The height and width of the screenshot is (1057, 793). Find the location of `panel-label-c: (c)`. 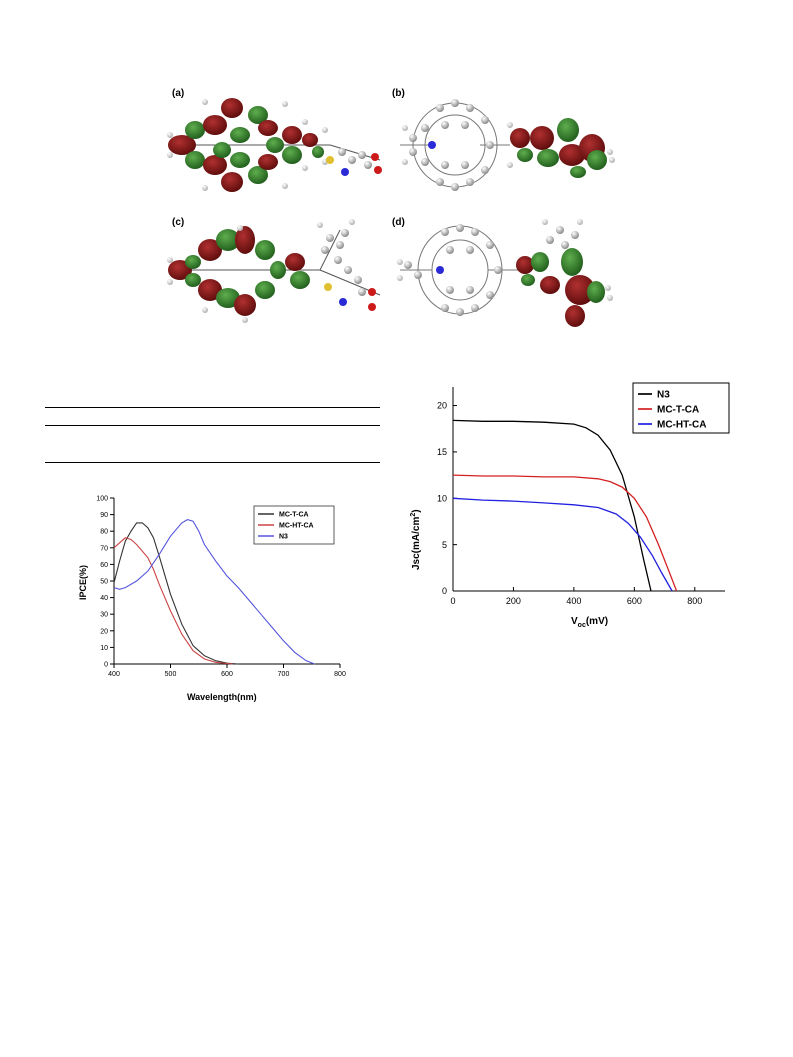

panel-label-c: (c) is located at coordinates (178, 222).